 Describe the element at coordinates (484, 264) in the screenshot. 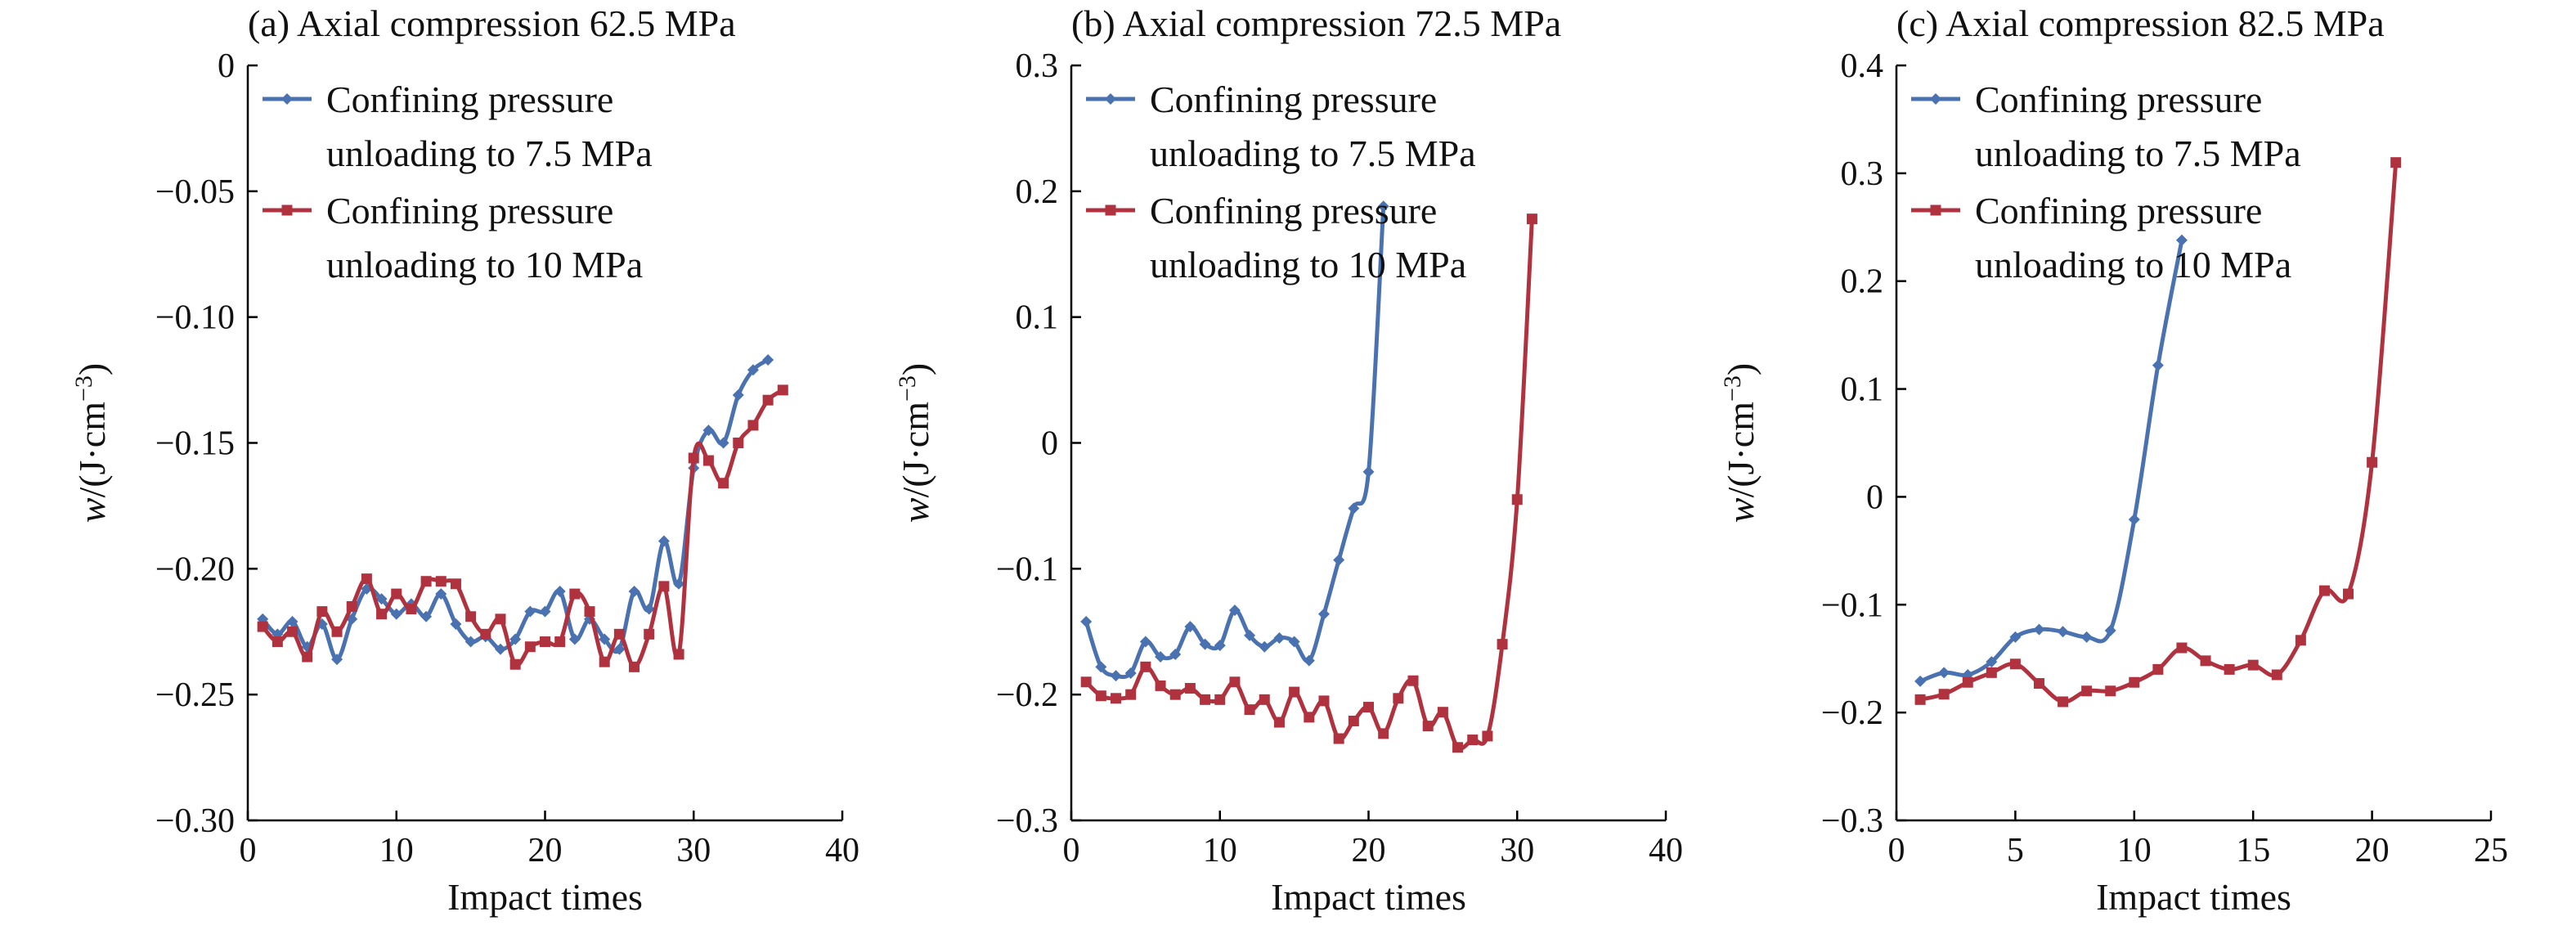

I see `legend-label-2: unloading to 10 MPa` at that location.